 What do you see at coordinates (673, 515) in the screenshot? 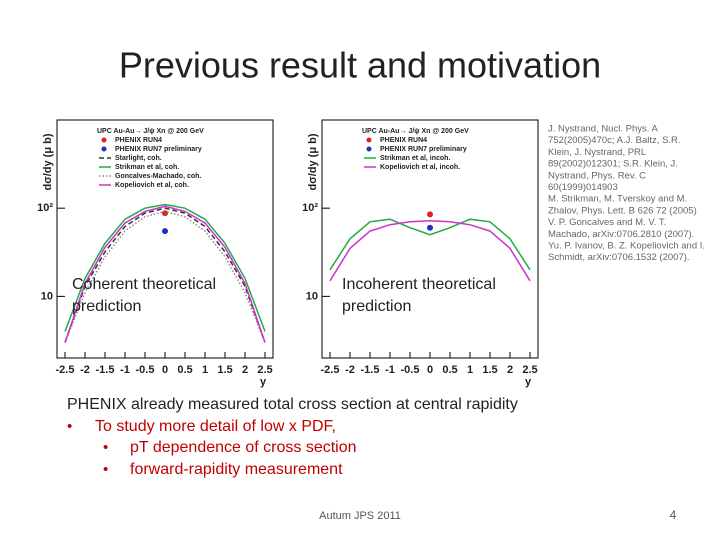
I see `page-number: 4` at bounding box center [673, 515].